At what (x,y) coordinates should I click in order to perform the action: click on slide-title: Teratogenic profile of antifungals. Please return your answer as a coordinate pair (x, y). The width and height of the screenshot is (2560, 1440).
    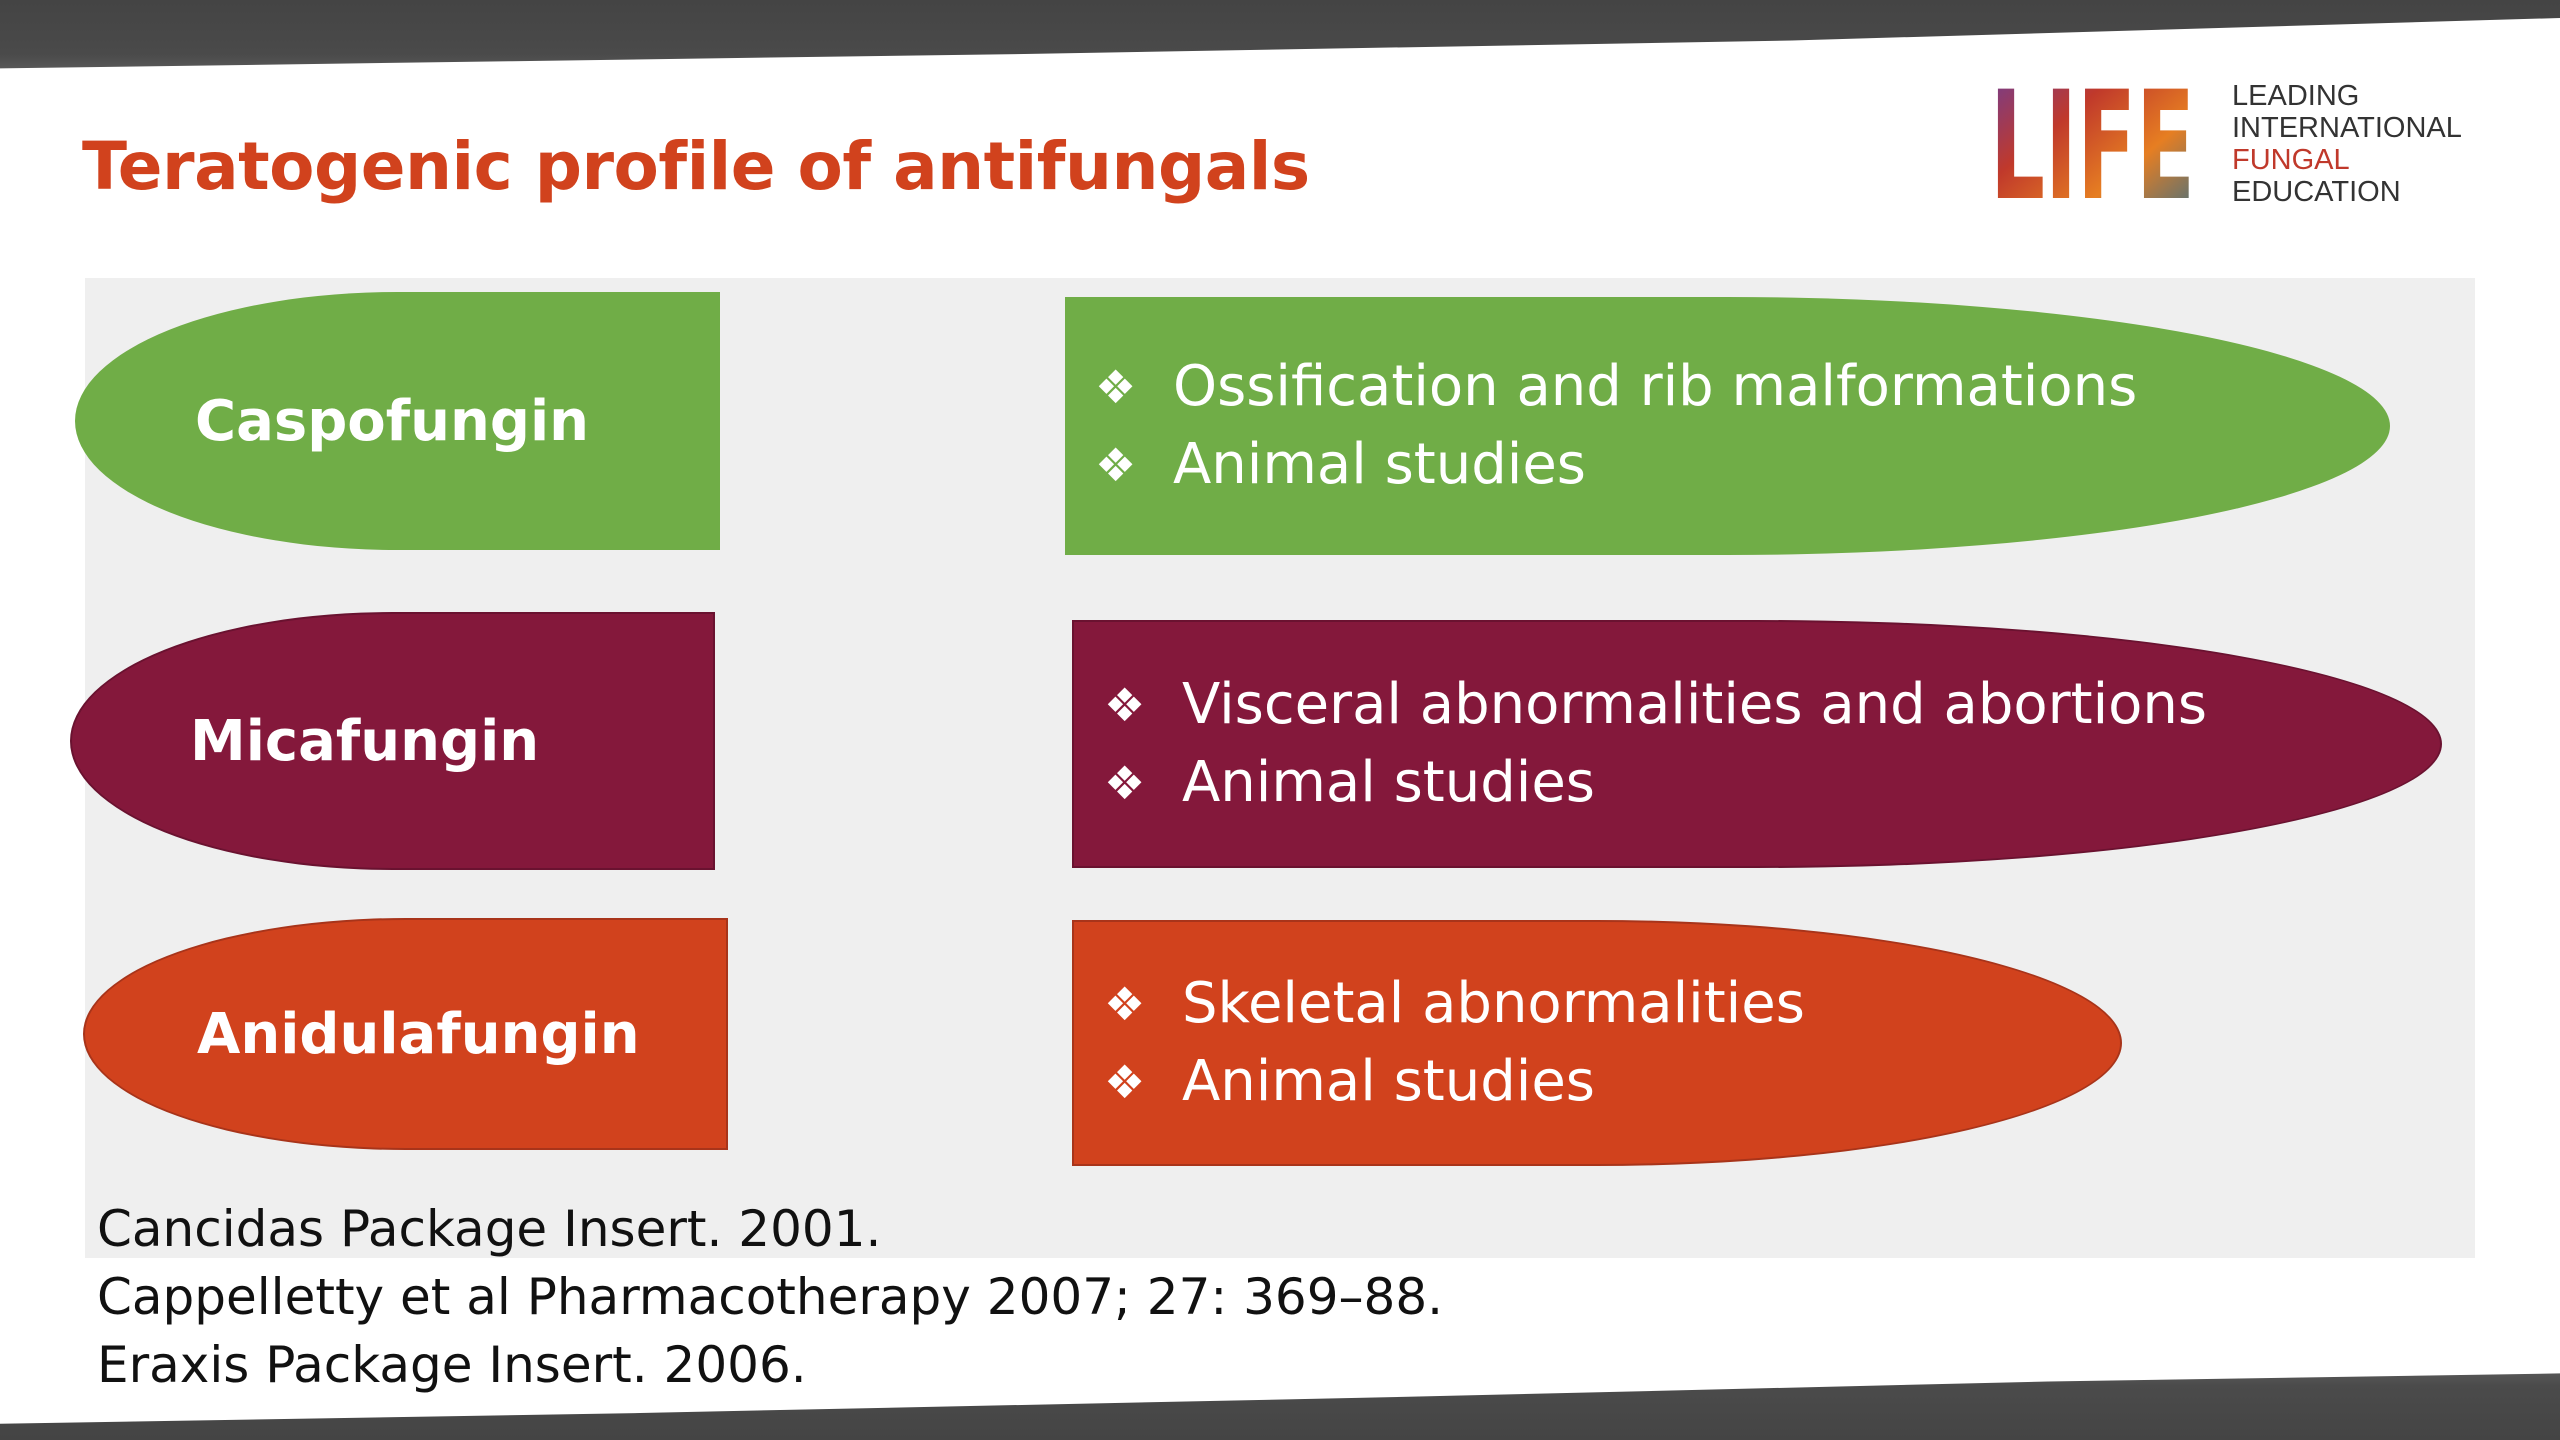
    Looking at the image, I should click on (696, 166).